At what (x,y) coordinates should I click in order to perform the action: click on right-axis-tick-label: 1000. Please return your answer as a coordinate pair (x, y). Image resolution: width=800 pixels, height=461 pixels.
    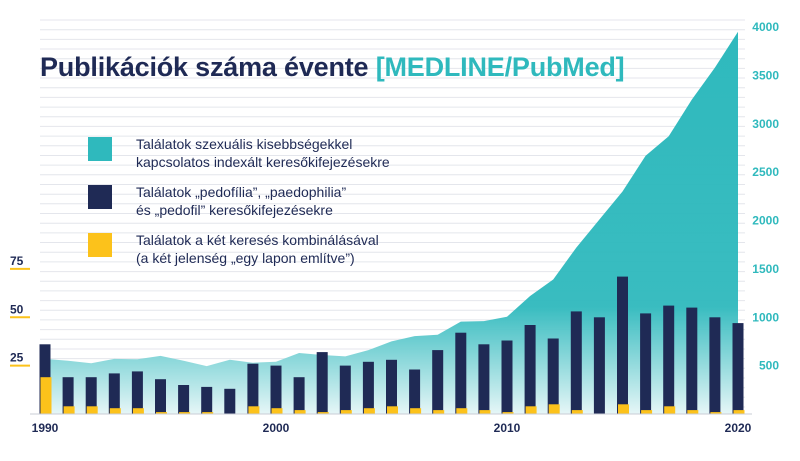
    Looking at the image, I should click on (765, 317).